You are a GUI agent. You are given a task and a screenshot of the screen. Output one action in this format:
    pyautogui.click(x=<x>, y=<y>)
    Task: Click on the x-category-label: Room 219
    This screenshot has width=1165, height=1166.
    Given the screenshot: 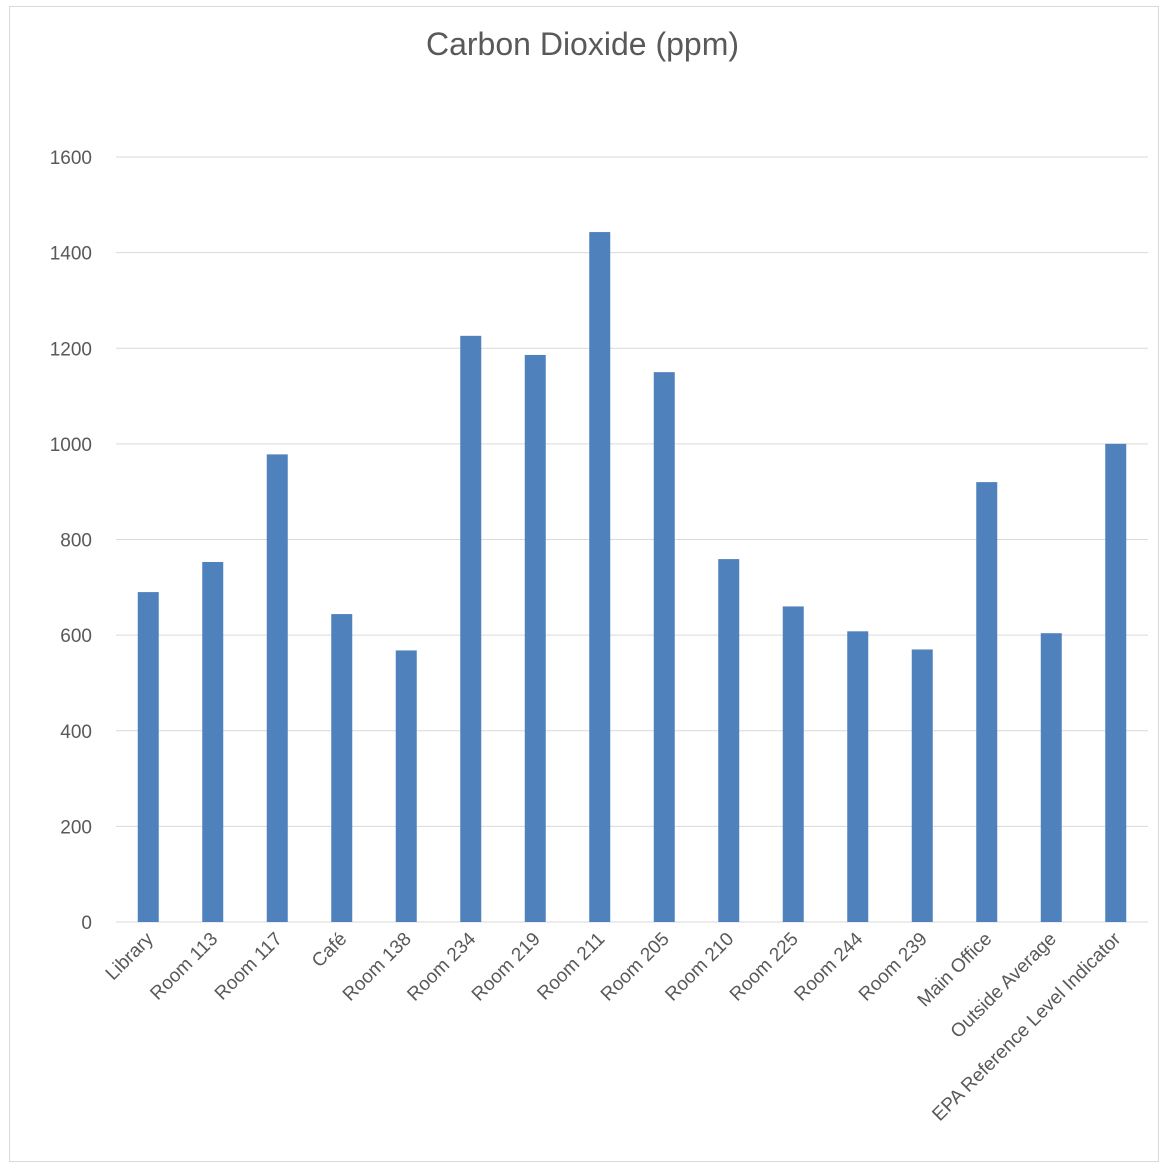 What is the action you would take?
    pyautogui.click(x=506, y=967)
    